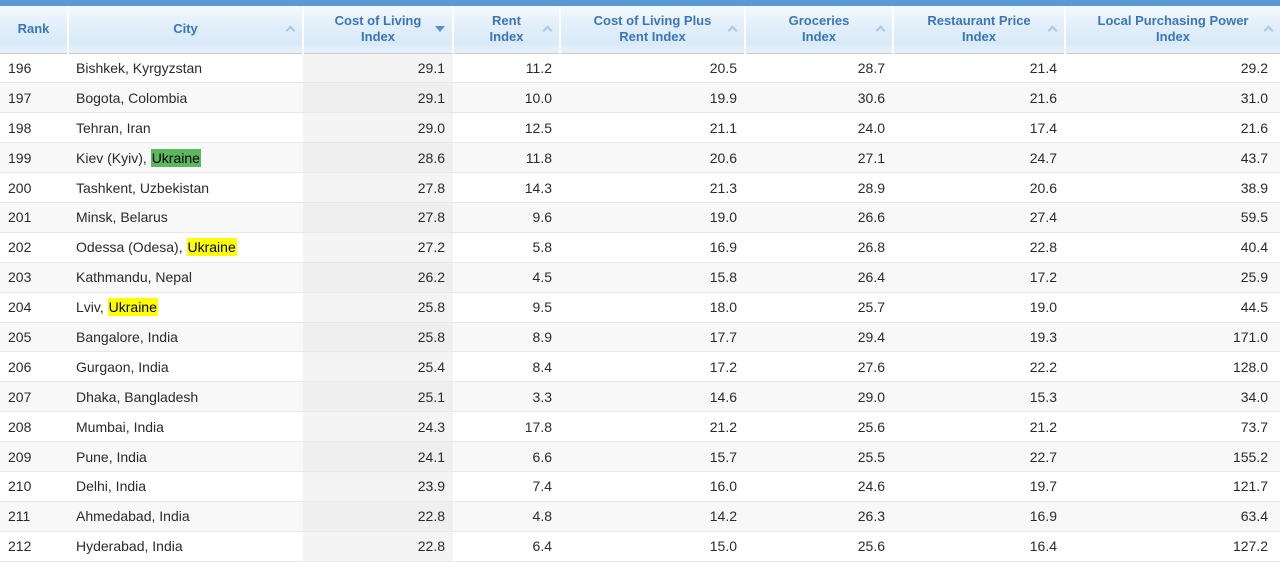 Image resolution: width=1280 pixels, height=562 pixels. I want to click on column-header-cost-of-living-index: Cost of Living Index, so click(377, 30).